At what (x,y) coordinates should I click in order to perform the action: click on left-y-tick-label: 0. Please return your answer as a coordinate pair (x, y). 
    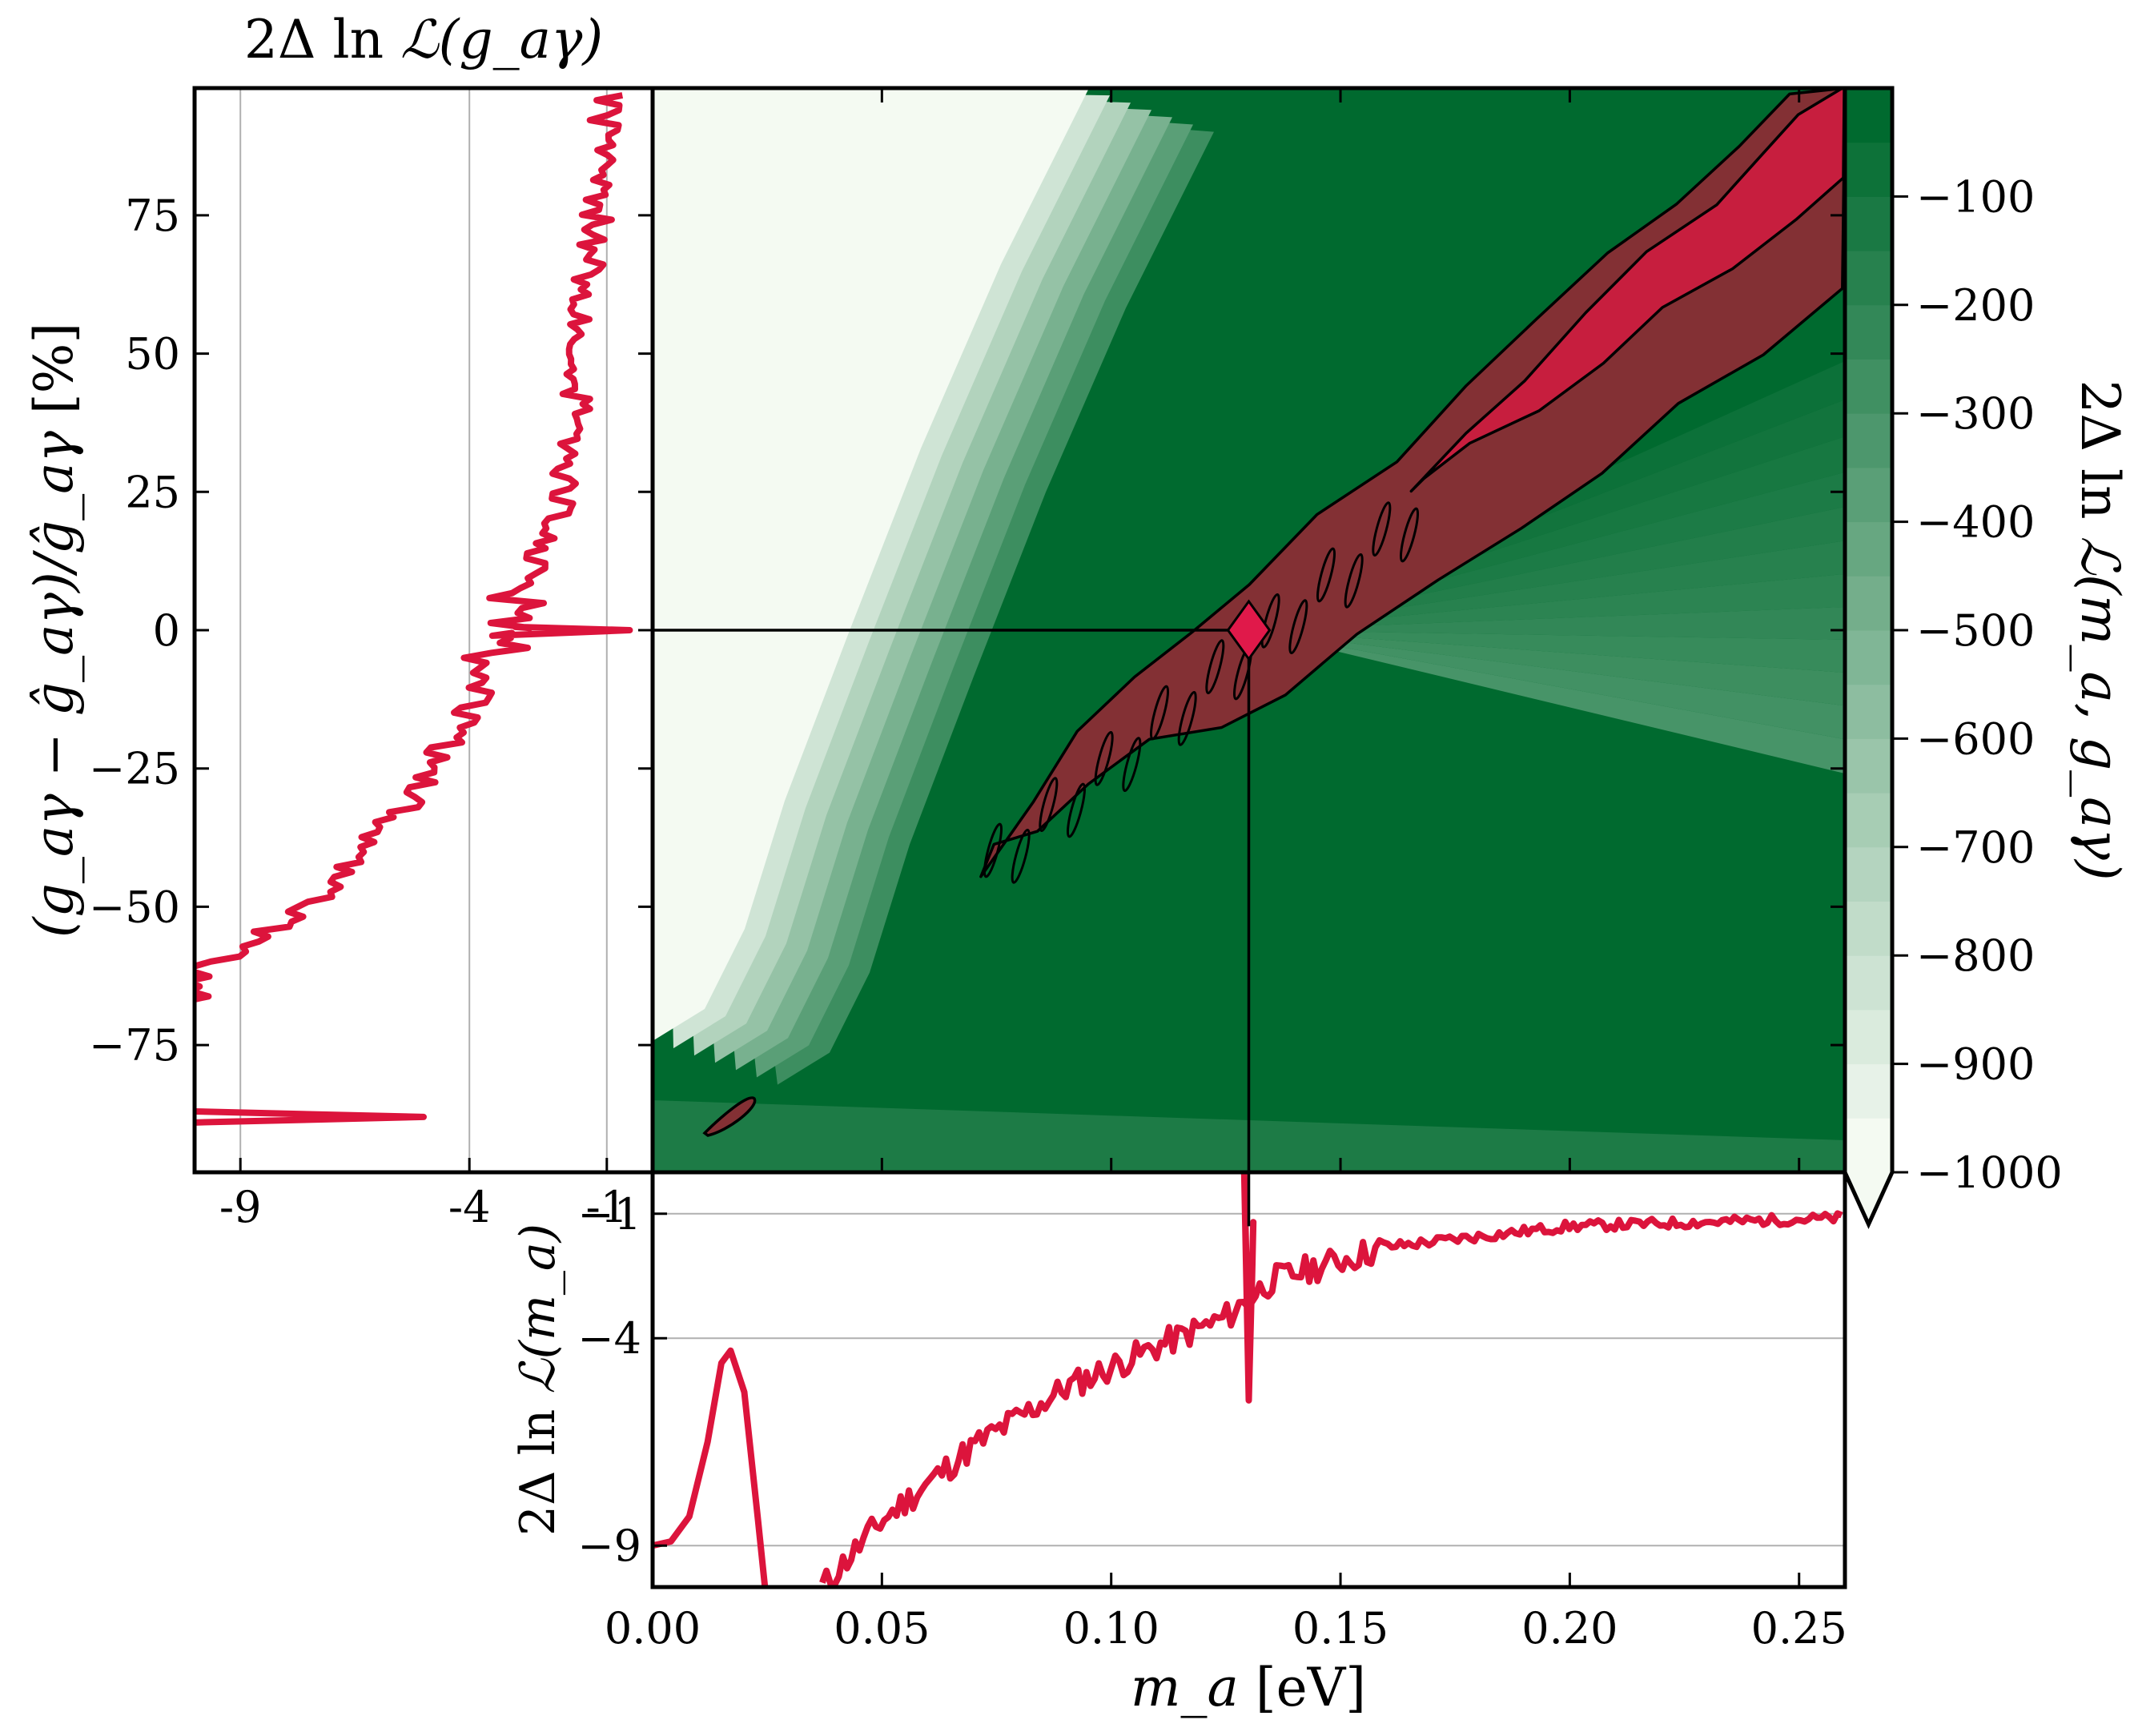
    Looking at the image, I should click on (166, 631).